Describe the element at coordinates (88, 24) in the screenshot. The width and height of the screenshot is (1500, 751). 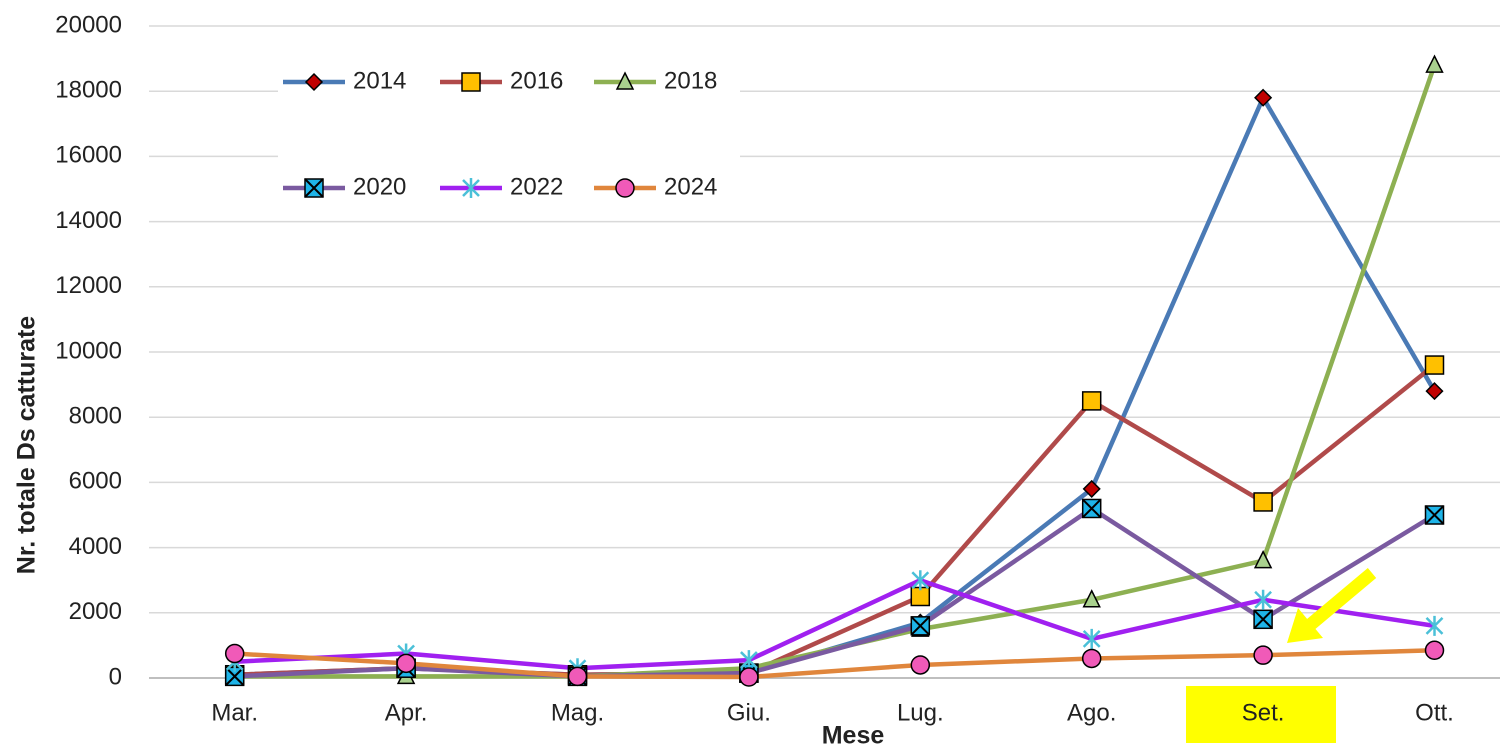
I see `y-tick-label: 20000` at that location.